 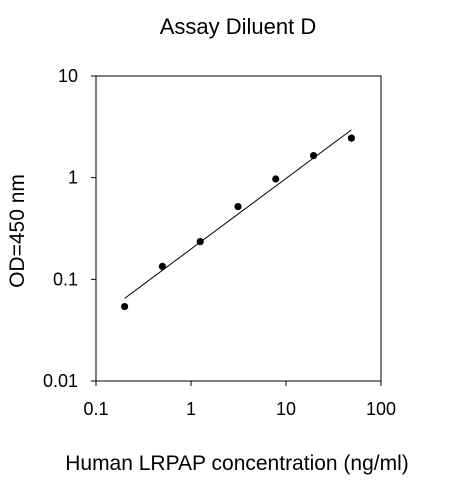 What do you see at coordinates (381, 409) in the screenshot?
I see `x-axis-tick-label: 100` at bounding box center [381, 409].